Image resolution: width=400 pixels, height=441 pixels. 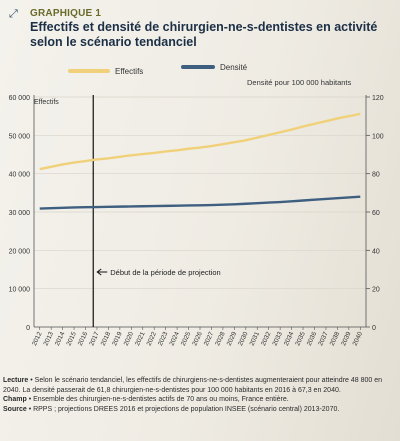 I want to click on y-tick-label-left: 30 000, so click(x=20, y=213).